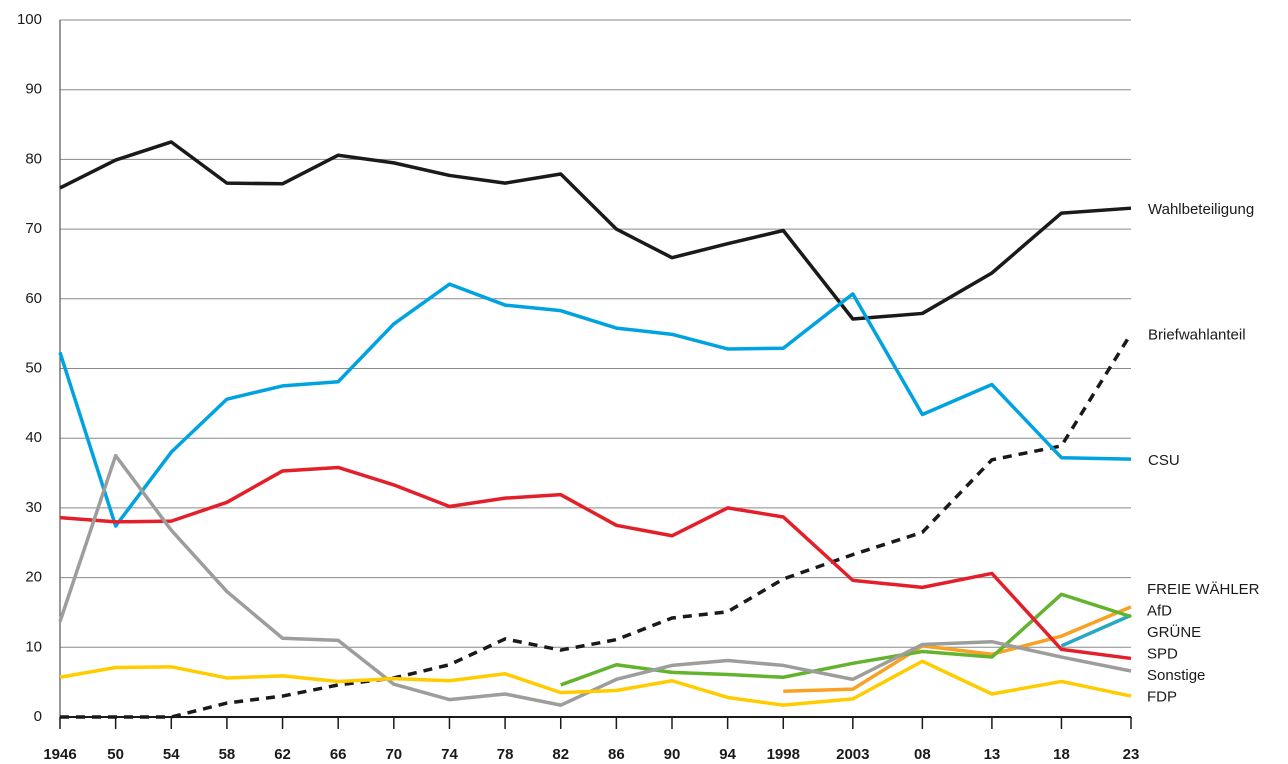  I want to click on x-tick-label: 18, so click(1061, 754).